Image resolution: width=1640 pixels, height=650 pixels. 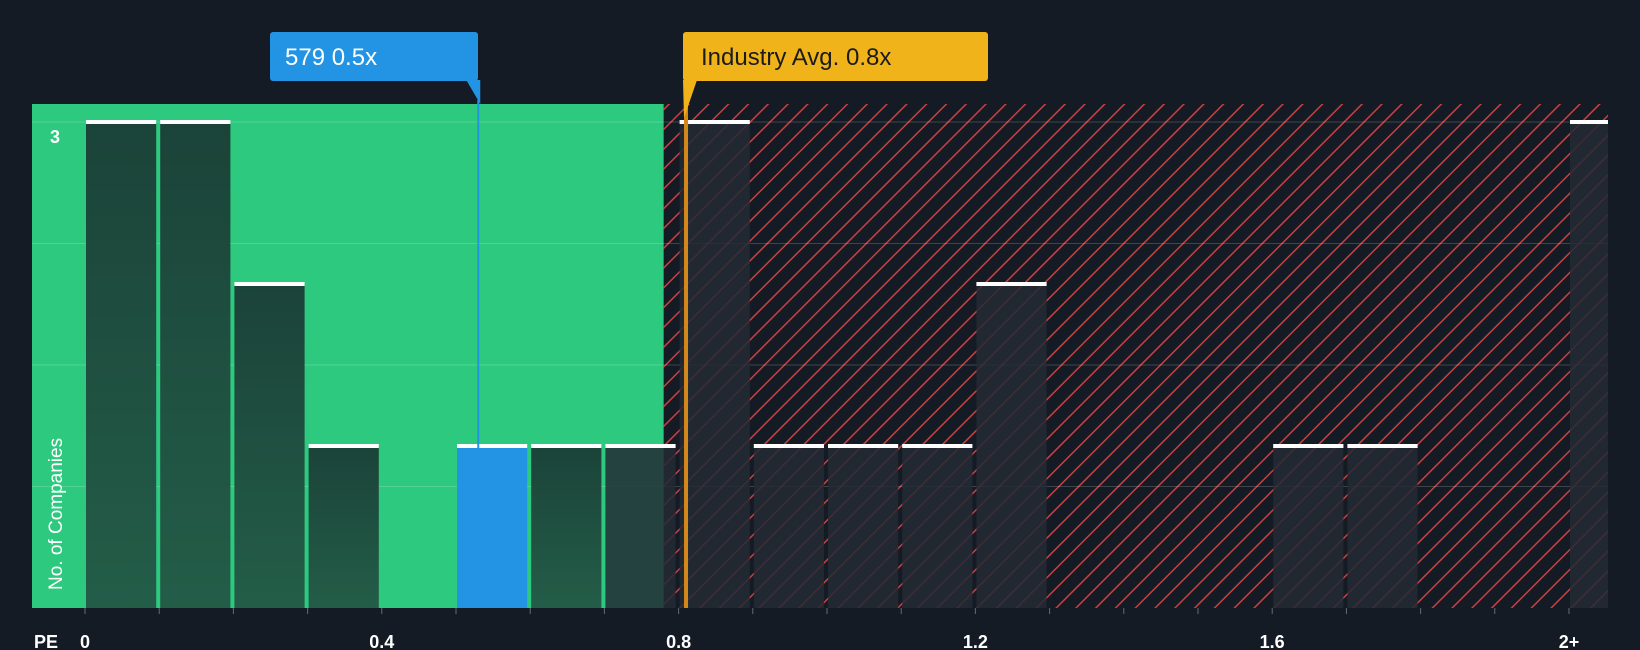 What do you see at coordinates (690, 99) in the screenshot?
I see `industry-callout-pointer` at bounding box center [690, 99].